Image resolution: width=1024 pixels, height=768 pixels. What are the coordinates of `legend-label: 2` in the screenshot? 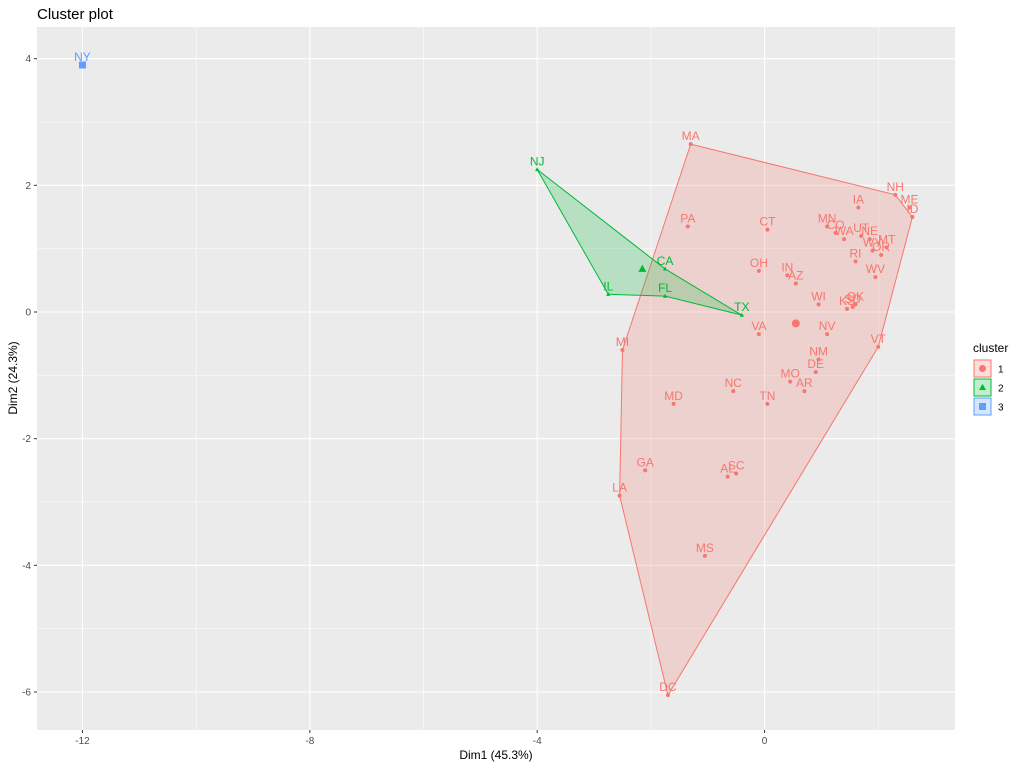 It's located at (1001, 389).